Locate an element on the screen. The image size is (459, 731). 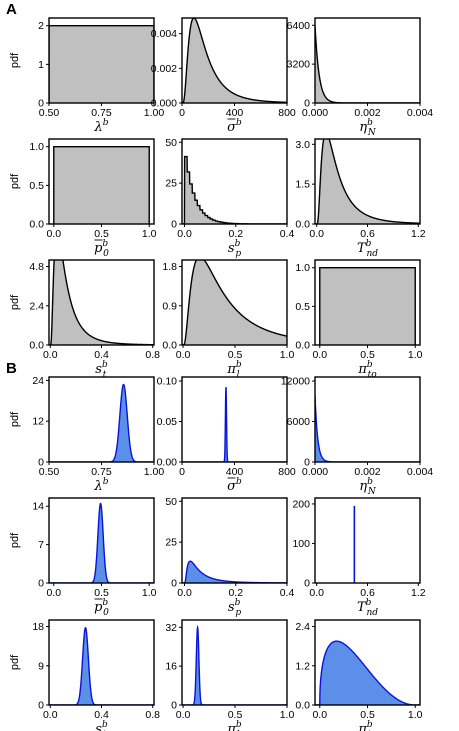
subplot-b-6: 0.0 0.6 1.2 0 100 200 Tb nd is located at coordinates (359, 557).